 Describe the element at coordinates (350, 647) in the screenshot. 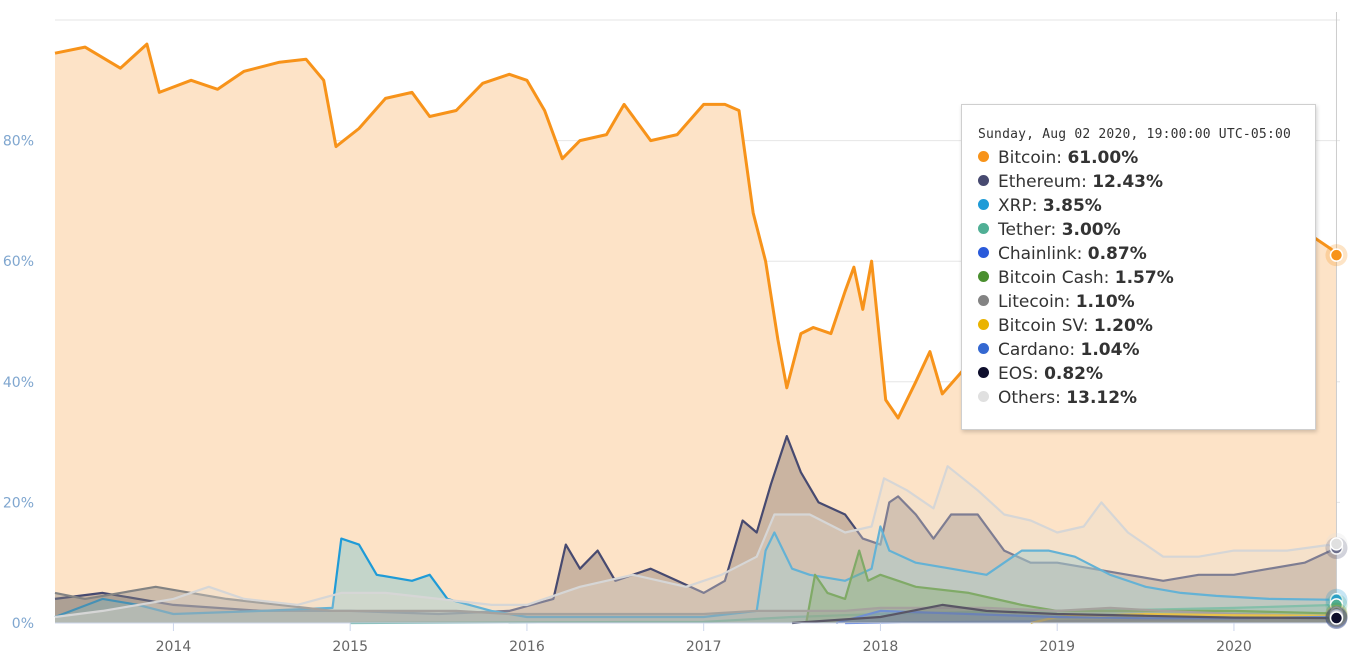

I see `x-tick-label: 2015` at that location.